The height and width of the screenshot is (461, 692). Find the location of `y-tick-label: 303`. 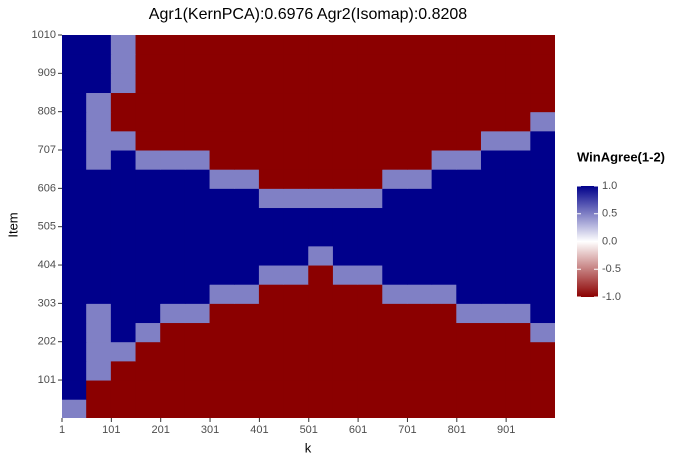

y-tick-label: 303 is located at coordinates (47, 303).